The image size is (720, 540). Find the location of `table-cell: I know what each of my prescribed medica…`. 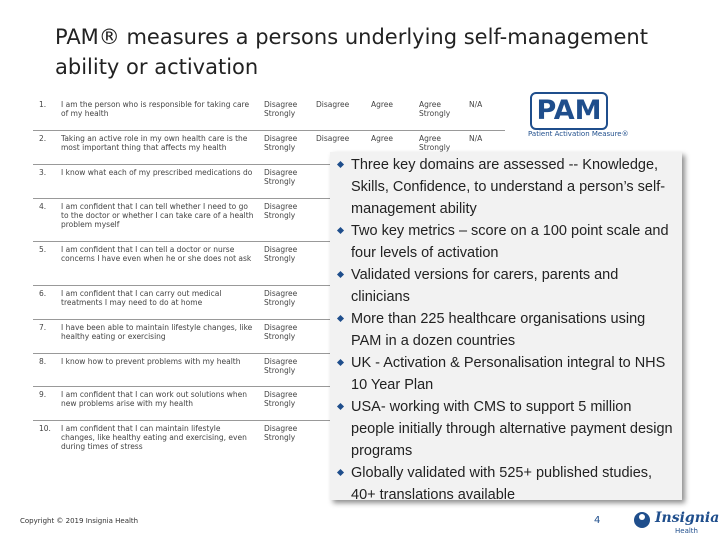

table-cell: I know what each of my prescribed medica… is located at coordinates (157, 172).